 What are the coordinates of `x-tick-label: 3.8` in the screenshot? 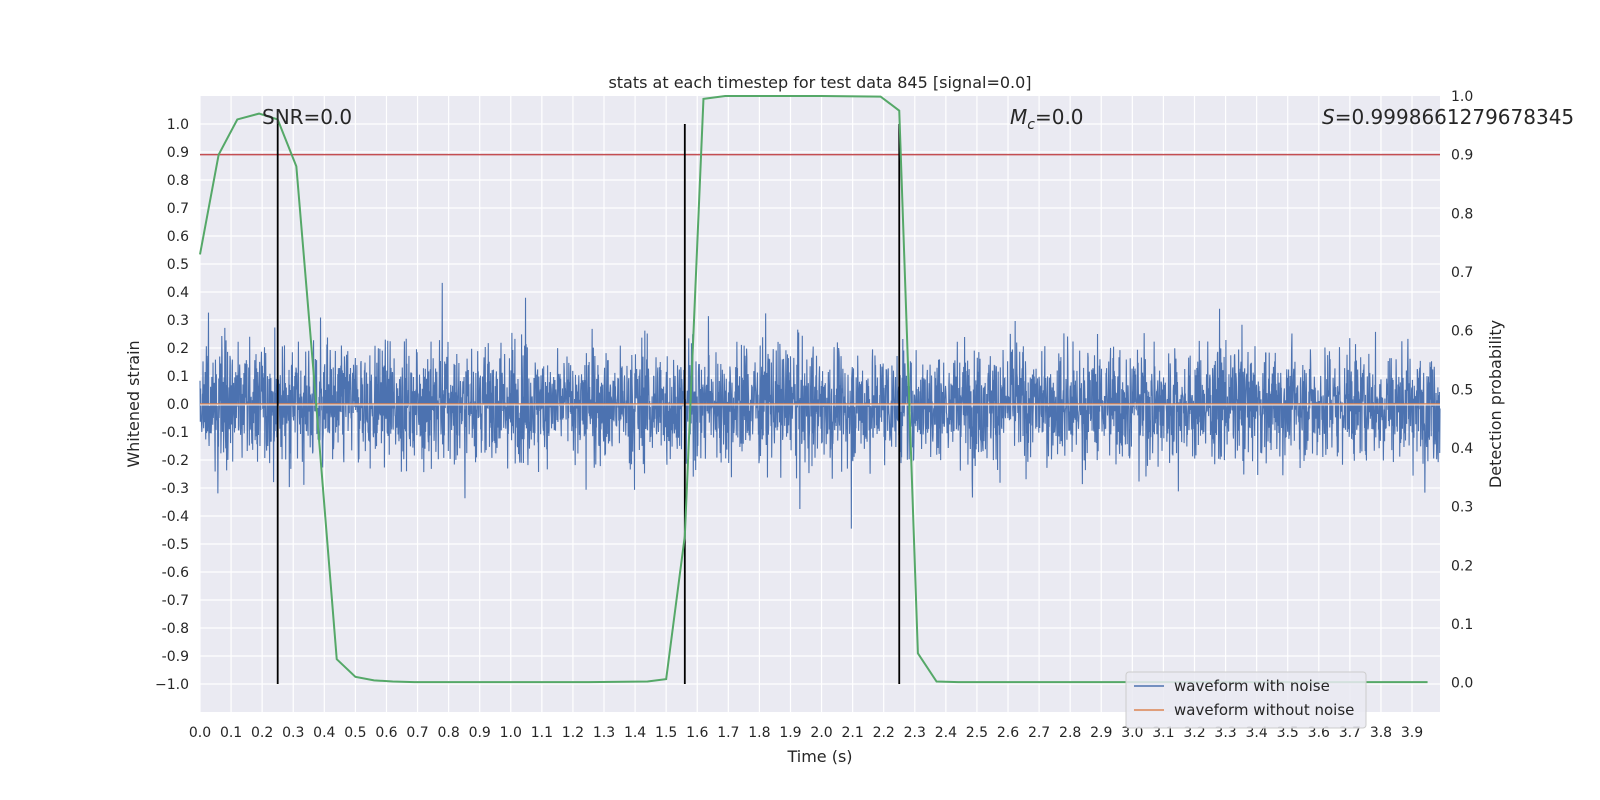 It's located at (1381, 733).